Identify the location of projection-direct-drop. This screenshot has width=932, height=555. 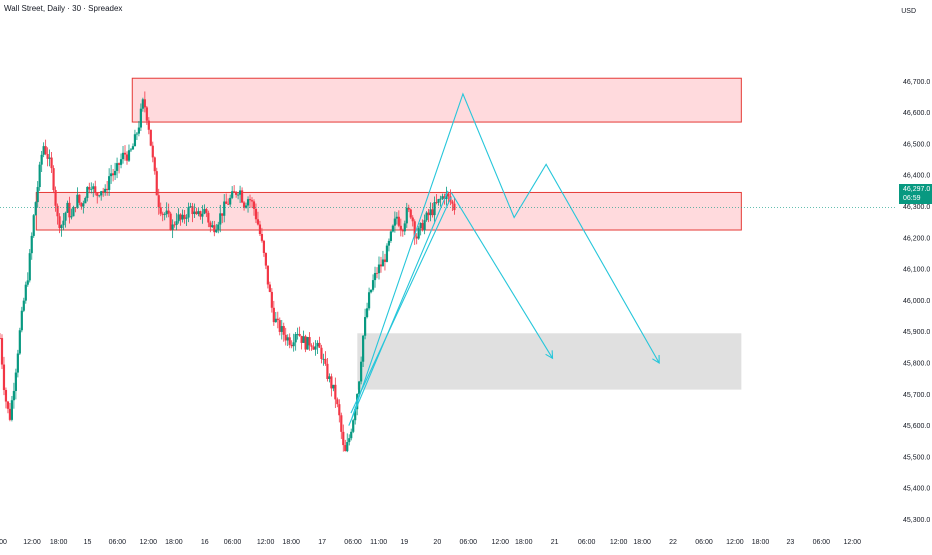
(502, 275).